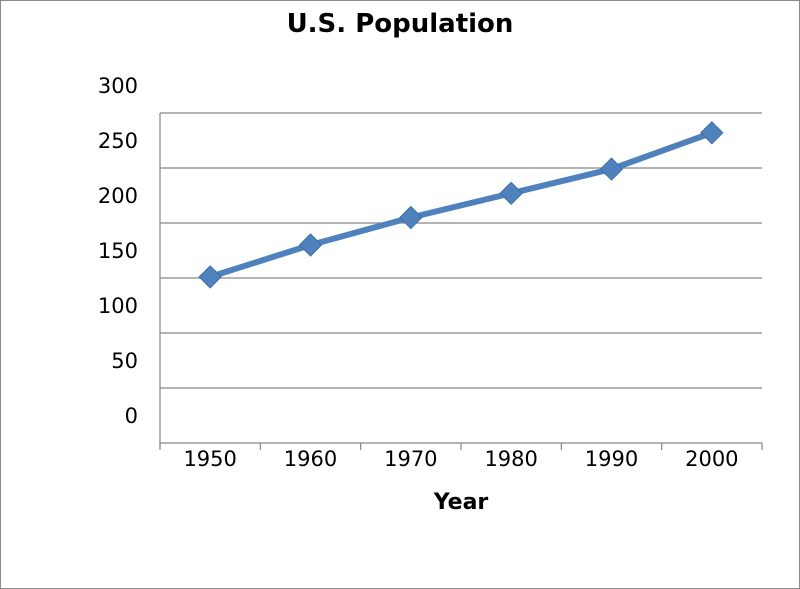 The height and width of the screenshot is (589, 800). Describe the element at coordinates (210, 277) in the screenshot. I see `data-point-1950` at that location.